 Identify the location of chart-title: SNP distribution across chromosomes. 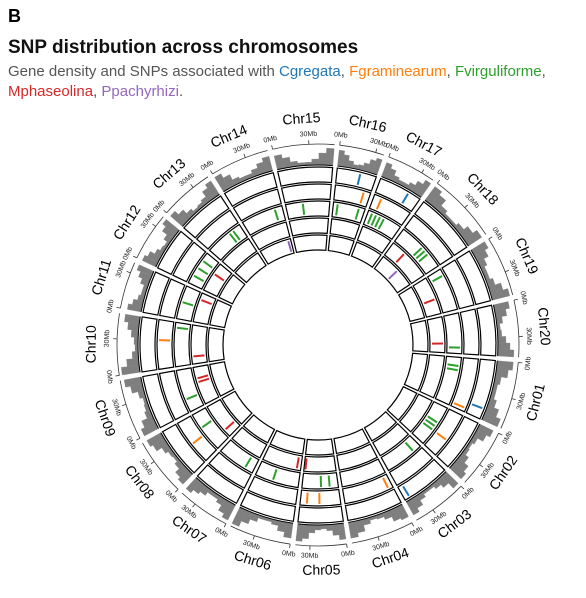
(183, 47).